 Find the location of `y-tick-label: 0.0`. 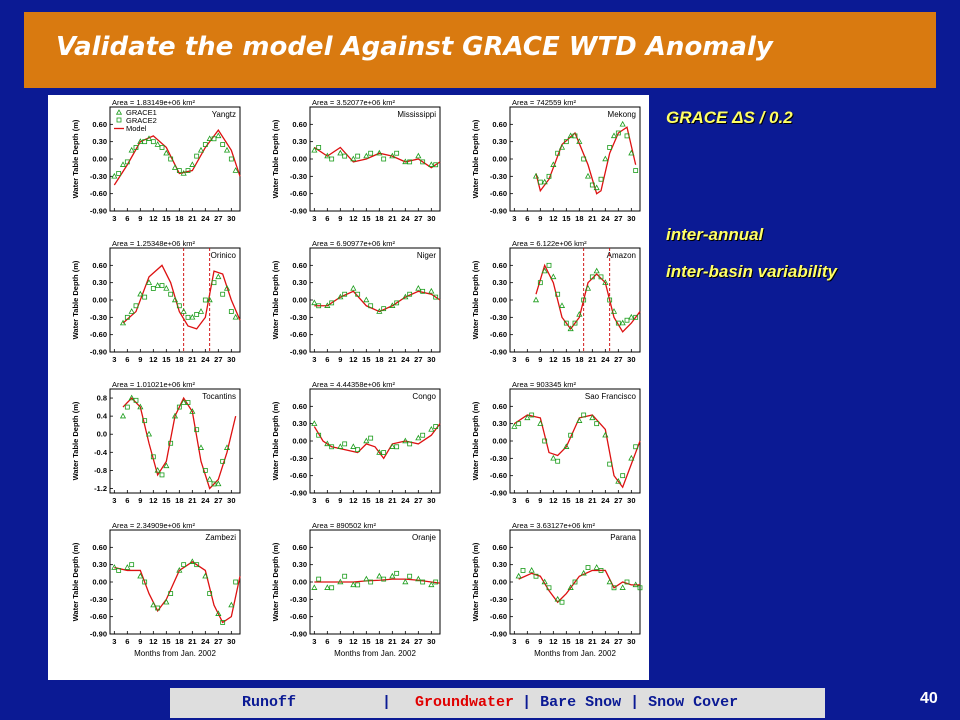

y-tick-label: 0.0 is located at coordinates (102, 434).